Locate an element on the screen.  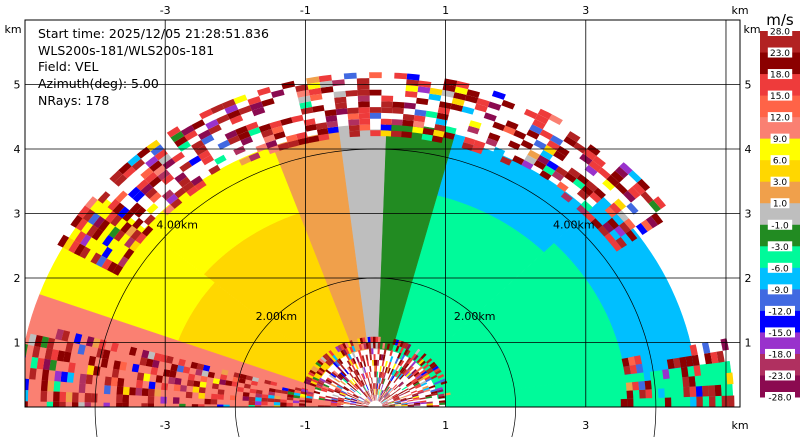
colorbar-label: 3.0 is located at coordinates (780, 183).